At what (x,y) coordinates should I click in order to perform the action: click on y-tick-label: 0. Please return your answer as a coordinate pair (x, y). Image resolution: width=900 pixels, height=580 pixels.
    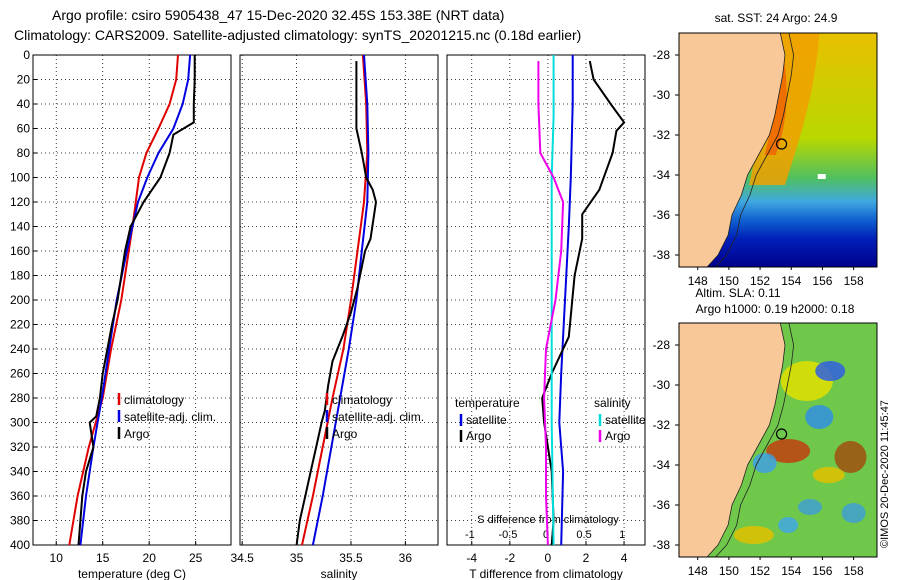
    Looking at the image, I should click on (26, 55).